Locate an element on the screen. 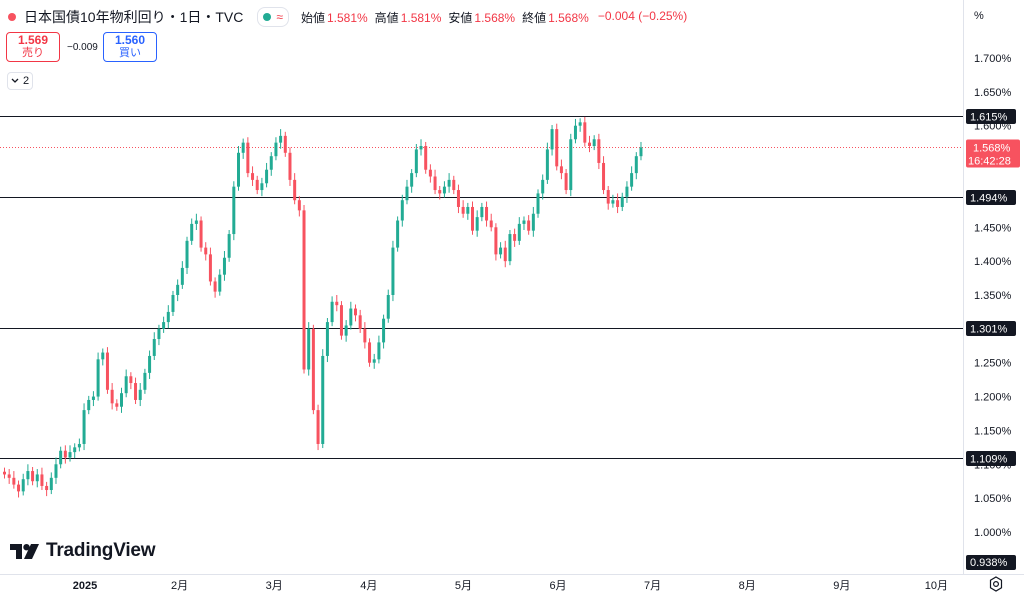 This screenshot has height=596, width=1024. price-tick-label: 1.450% is located at coordinates (993, 228).